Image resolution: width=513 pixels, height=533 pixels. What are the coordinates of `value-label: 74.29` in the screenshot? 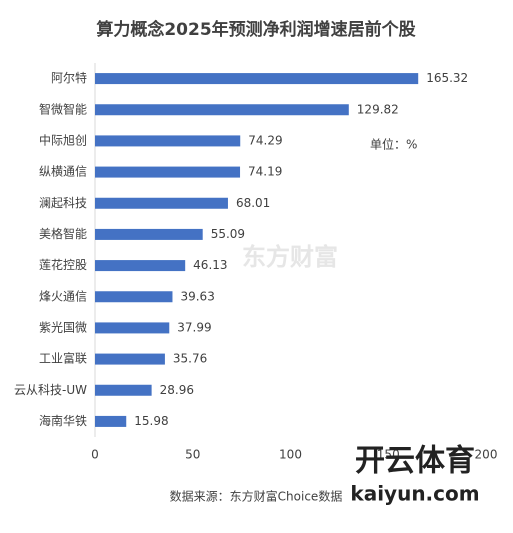 It's located at (265, 140).